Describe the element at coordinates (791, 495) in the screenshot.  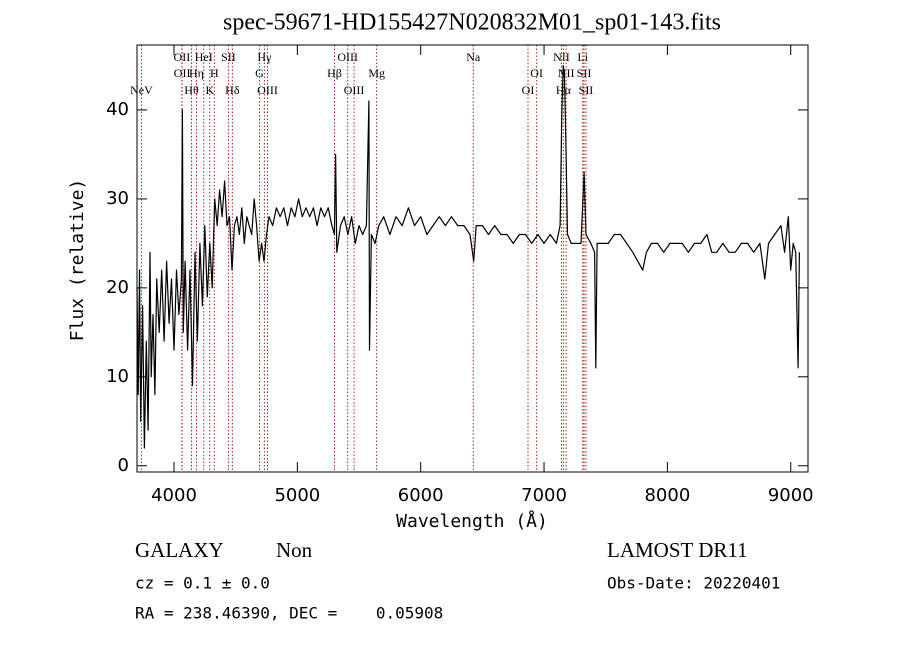
I see `x-tick-label: 9000` at that location.